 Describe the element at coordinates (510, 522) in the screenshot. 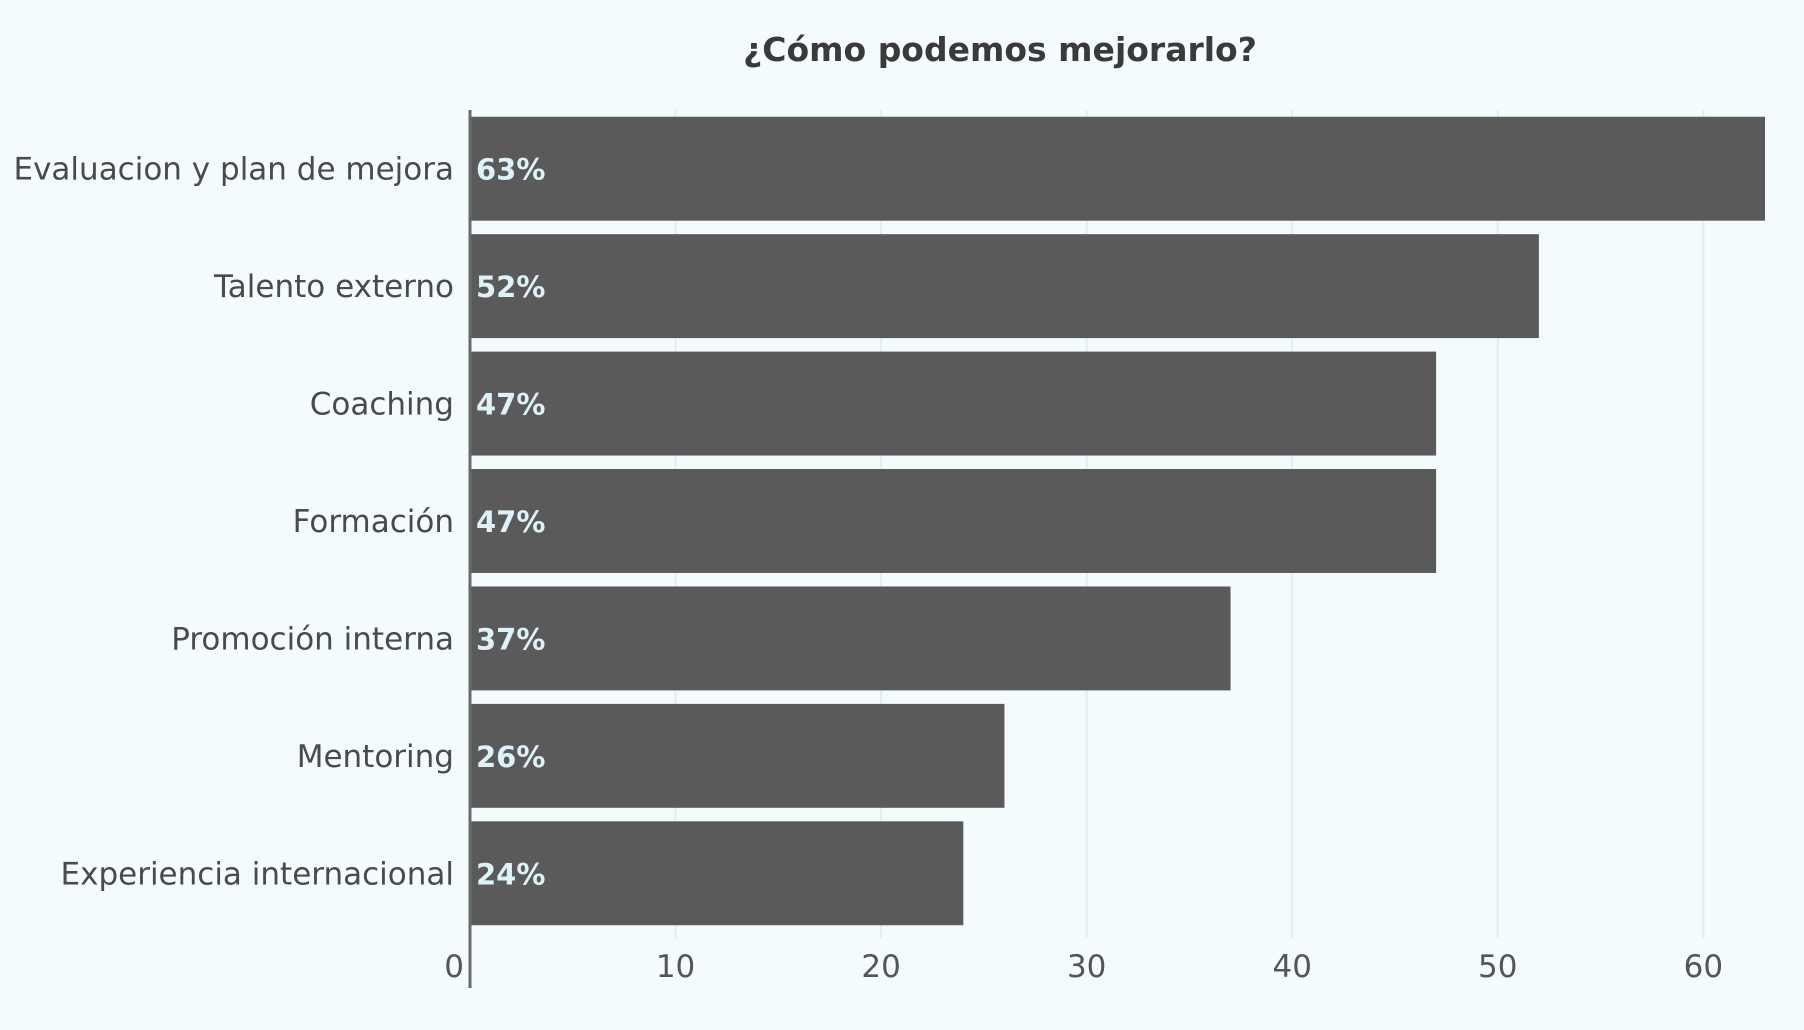

I see `data-label-3: 47%` at that location.